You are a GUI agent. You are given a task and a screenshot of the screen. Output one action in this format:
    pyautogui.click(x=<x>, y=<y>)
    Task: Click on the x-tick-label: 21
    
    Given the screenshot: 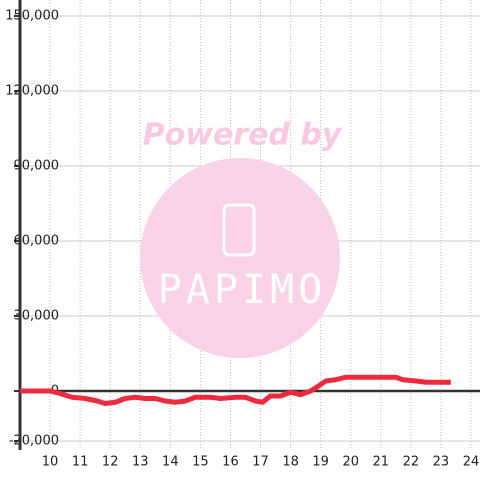 What is the action you would take?
    pyautogui.click(x=381, y=462)
    